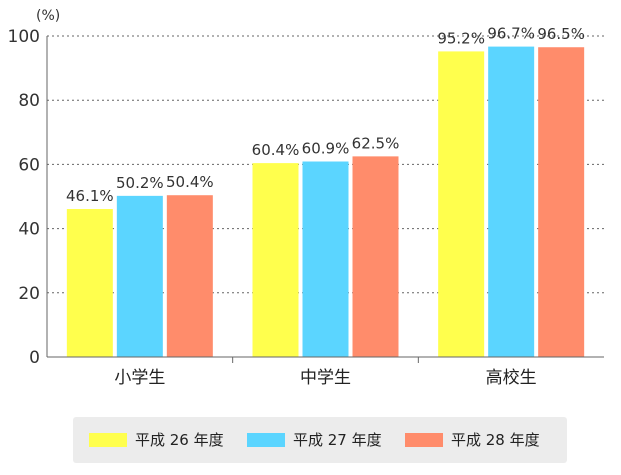 The height and width of the screenshot is (475, 621). Describe the element at coordinates (325, 378) in the screenshot. I see `x-tick-label: 中学生` at that location.